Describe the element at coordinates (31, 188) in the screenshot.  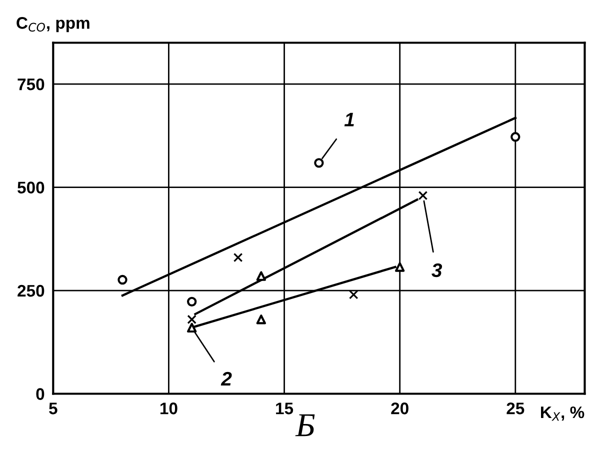
I see `y-tick-label: 500` at that location.